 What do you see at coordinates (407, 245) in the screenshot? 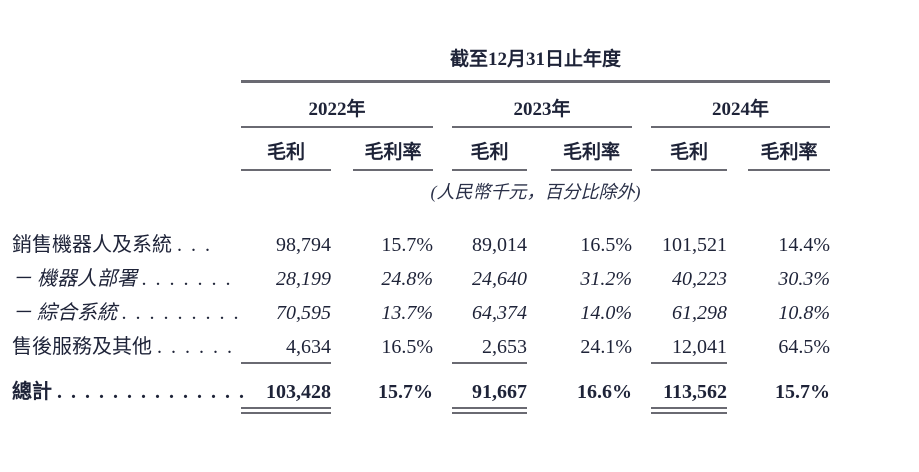
I see `cell-2022-gross-margin: 15.7%` at bounding box center [407, 245].